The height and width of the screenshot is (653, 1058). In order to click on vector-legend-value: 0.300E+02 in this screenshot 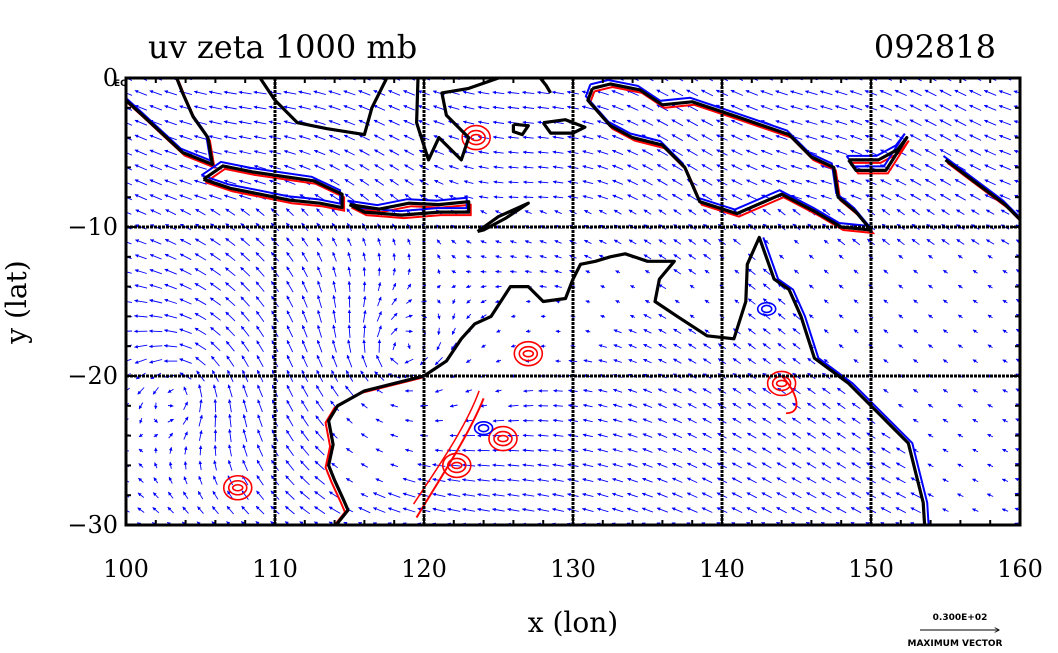, I will do `click(960, 618)`.